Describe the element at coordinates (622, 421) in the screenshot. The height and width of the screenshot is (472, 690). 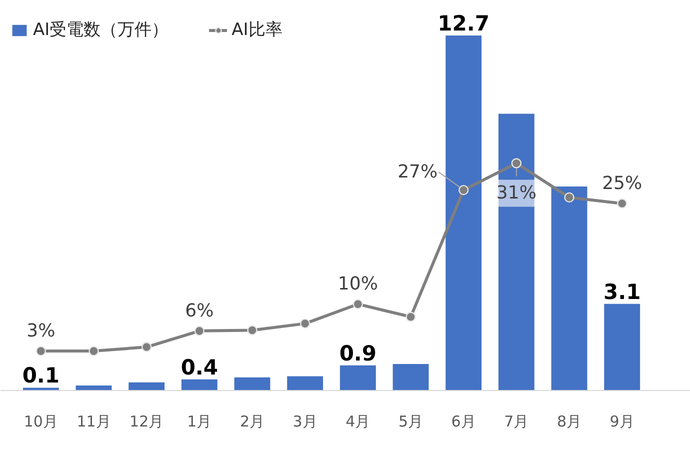
I see `x-tick-label: 9月` at that location.